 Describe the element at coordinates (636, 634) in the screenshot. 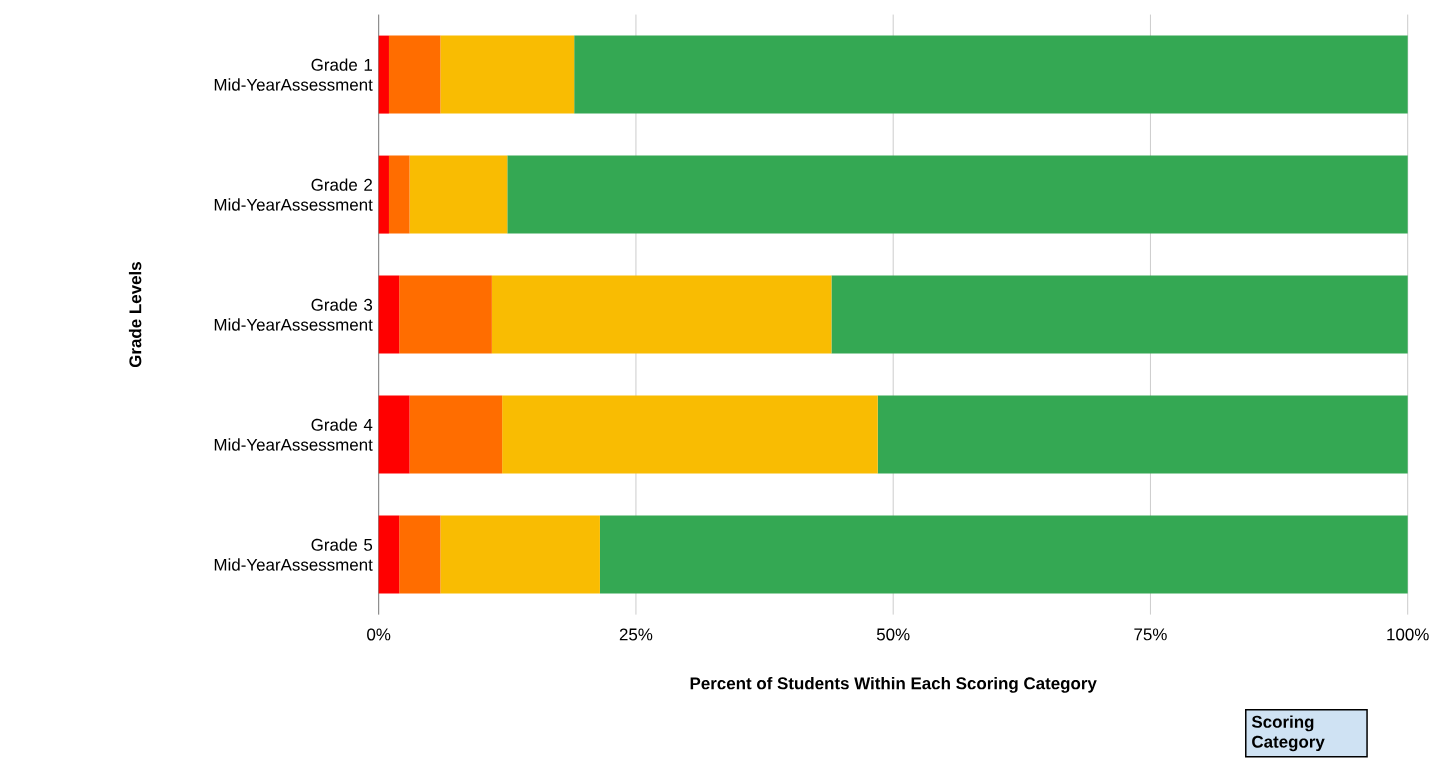

I see `x-tick-label: 25%` at that location.